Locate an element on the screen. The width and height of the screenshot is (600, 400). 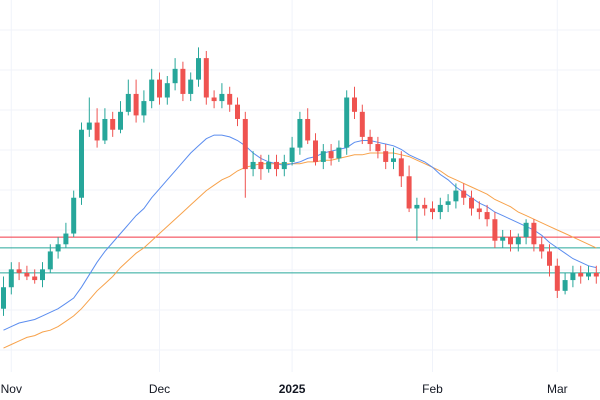
x-tick-label: Nov is located at coordinates (11, 389).